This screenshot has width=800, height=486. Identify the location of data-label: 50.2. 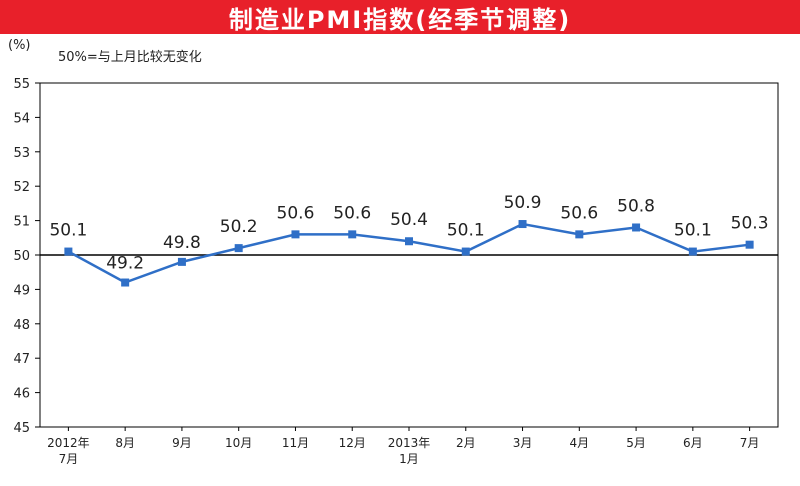
(239, 227).